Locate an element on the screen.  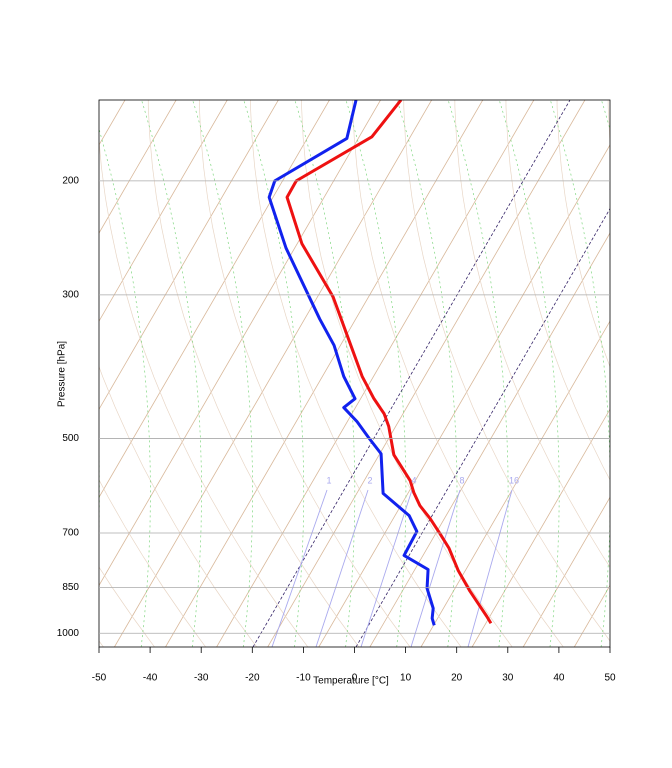
x-tick-label: -30 is located at coordinates (201, 678).